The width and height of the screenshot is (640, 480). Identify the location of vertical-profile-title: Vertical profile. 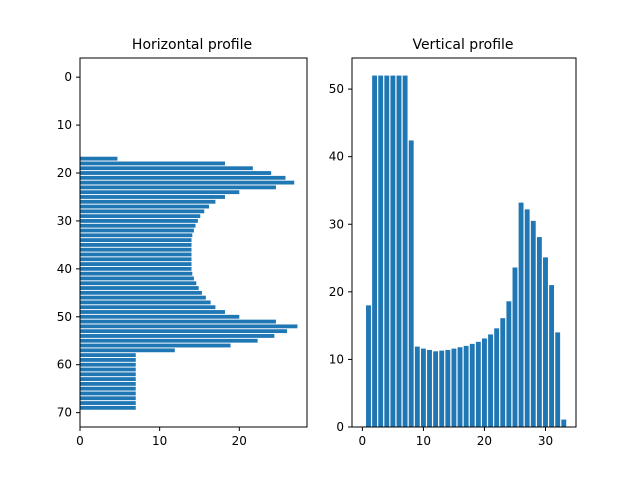
(462, 45).